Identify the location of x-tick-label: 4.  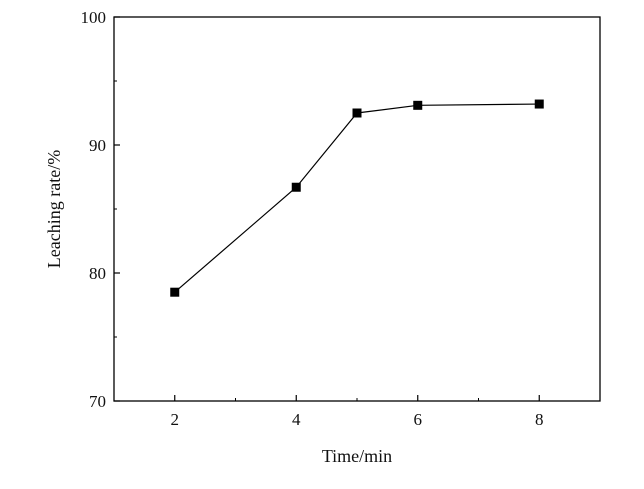
(296, 419).